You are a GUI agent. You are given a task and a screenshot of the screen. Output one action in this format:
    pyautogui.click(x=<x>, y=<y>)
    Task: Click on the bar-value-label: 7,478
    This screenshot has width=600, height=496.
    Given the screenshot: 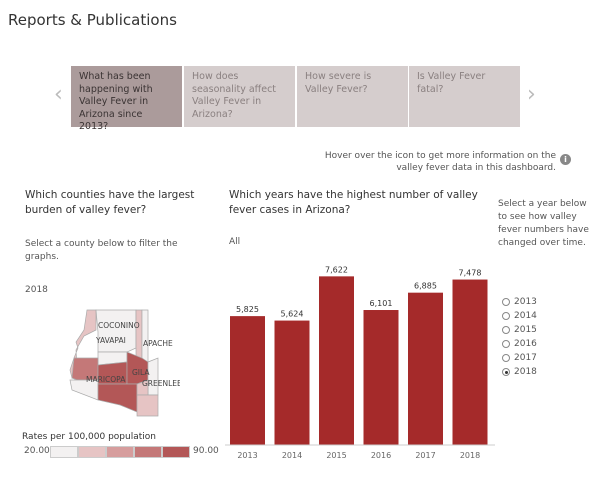 What is the action you would take?
    pyautogui.click(x=470, y=273)
    